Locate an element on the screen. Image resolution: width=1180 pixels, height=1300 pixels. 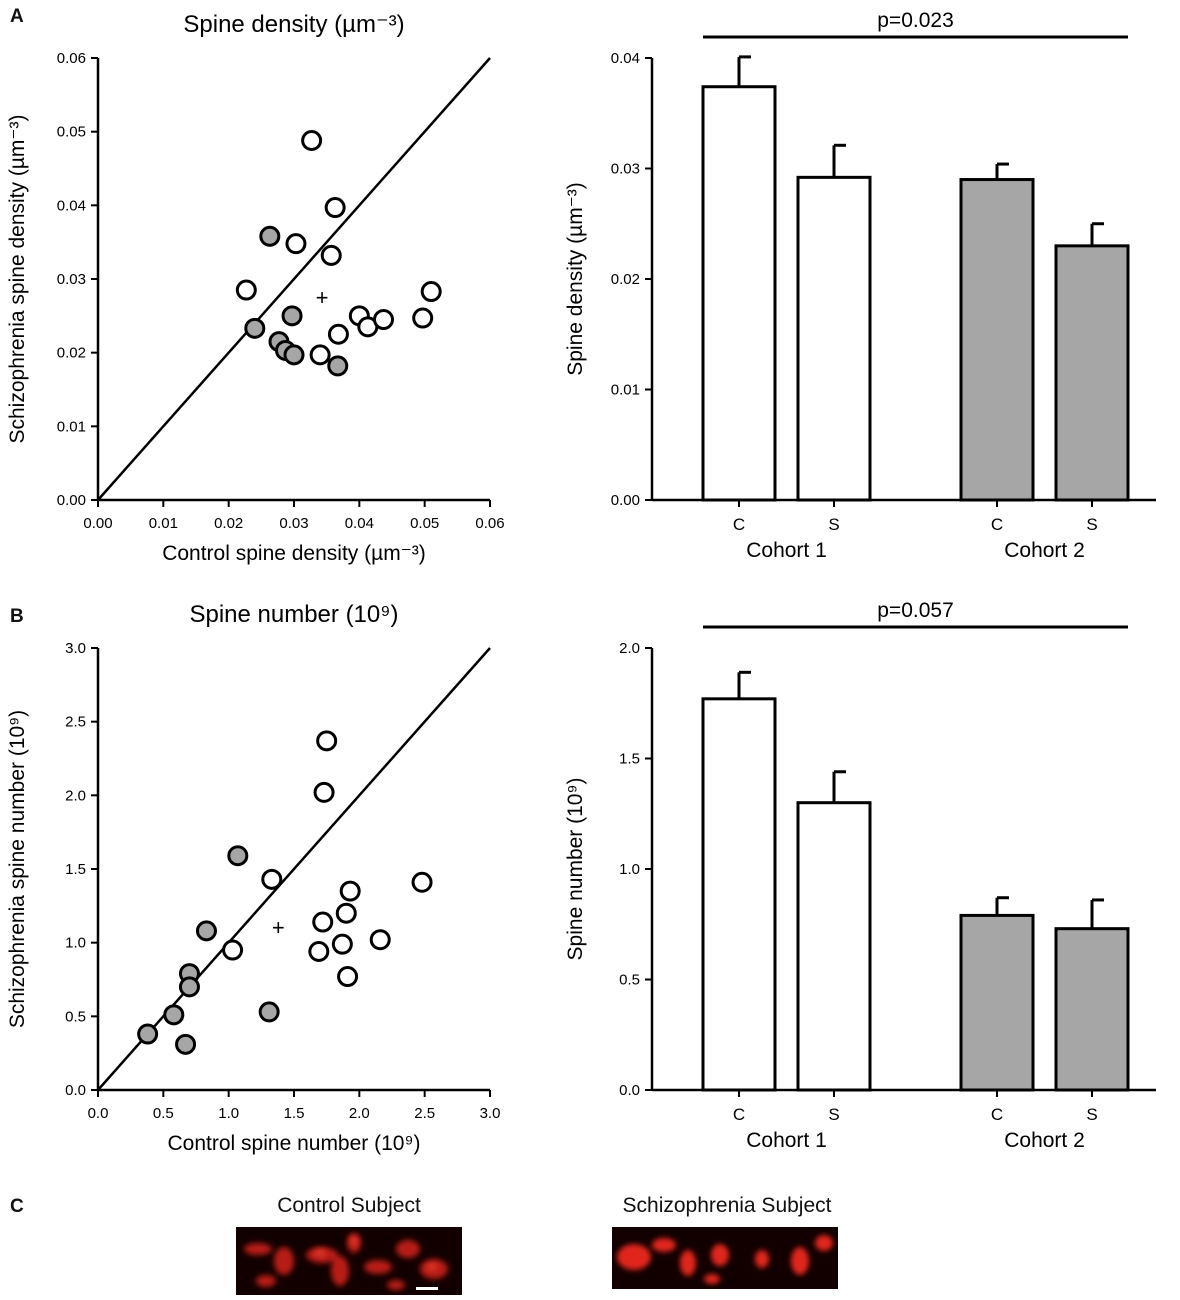
p-value-label: p=0.057 is located at coordinates (915, 610).